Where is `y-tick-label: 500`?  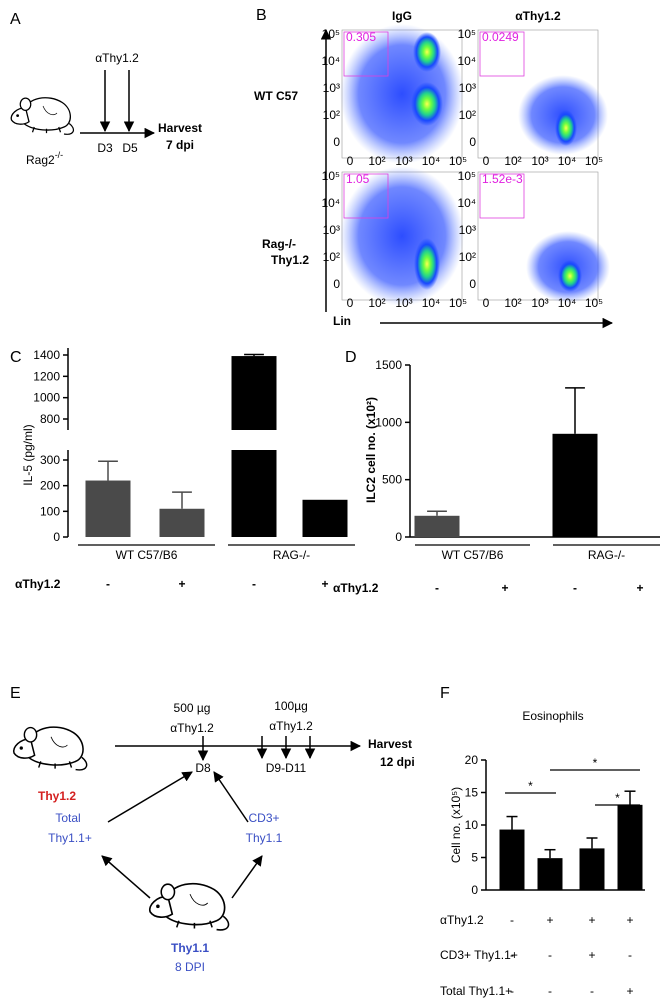 y-tick-label: 500 is located at coordinates (392, 480).